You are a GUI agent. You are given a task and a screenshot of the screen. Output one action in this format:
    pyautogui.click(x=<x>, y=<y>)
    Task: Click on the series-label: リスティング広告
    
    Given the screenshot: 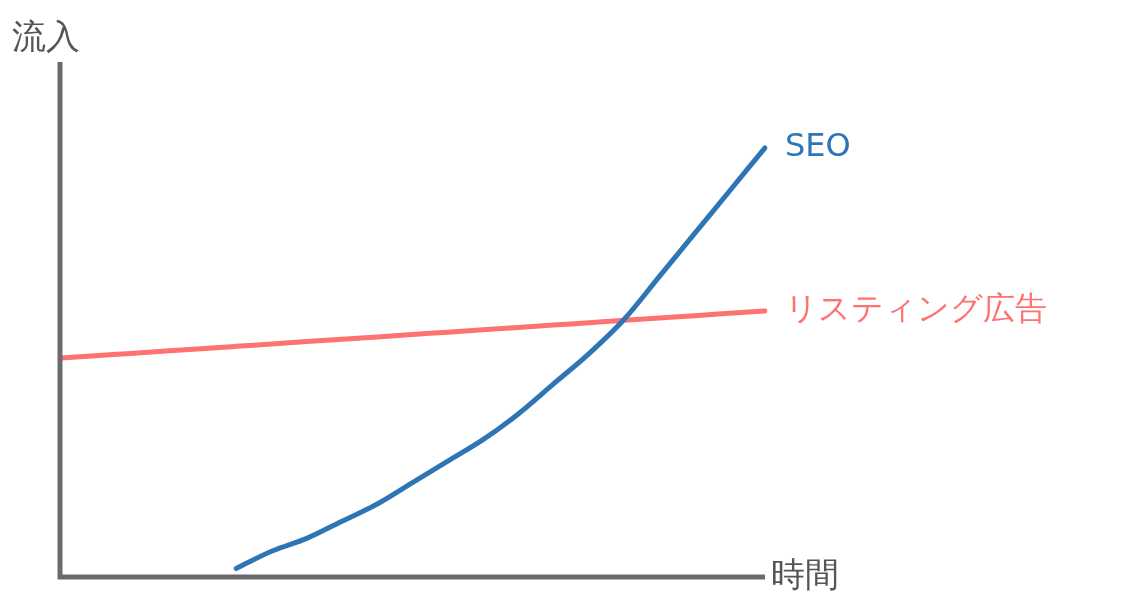 What is the action you would take?
    pyautogui.click(x=916, y=308)
    